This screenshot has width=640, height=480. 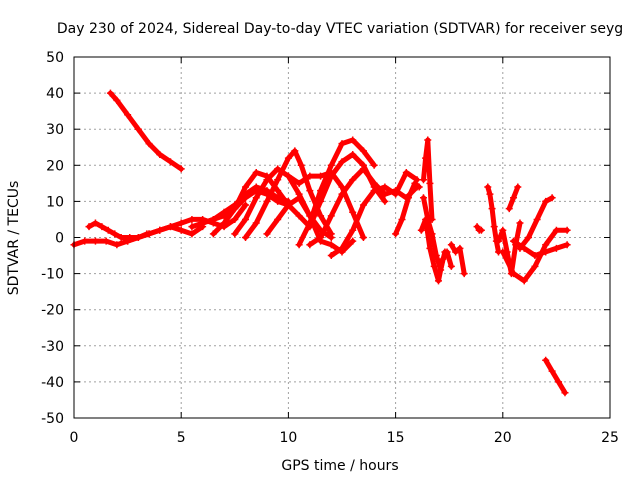 I want to click on y-tick-label: 40, so click(x=55, y=94).